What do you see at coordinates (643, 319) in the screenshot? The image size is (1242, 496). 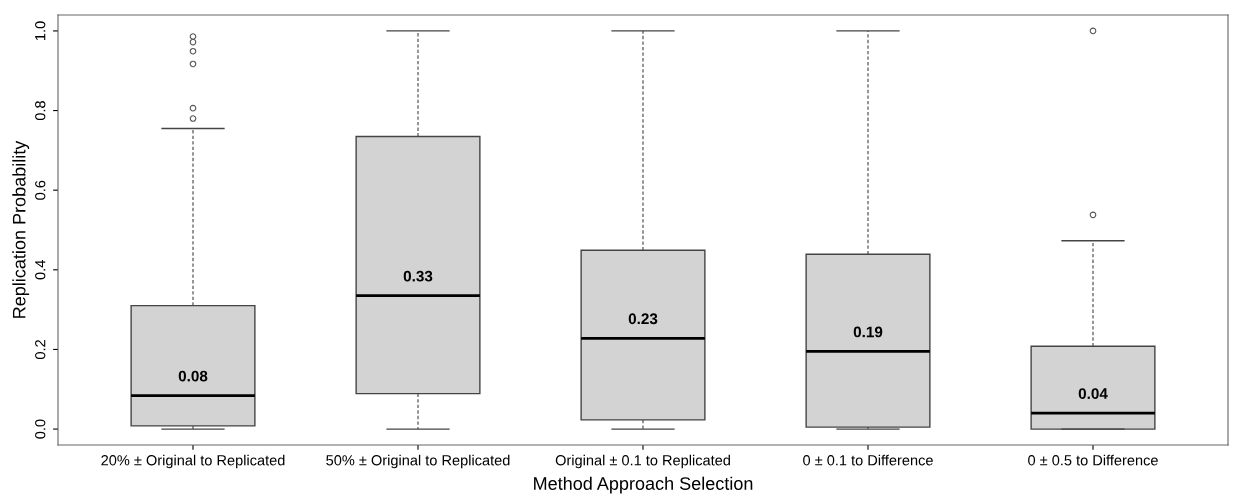 I see `annotation: 0.23` at bounding box center [643, 319].